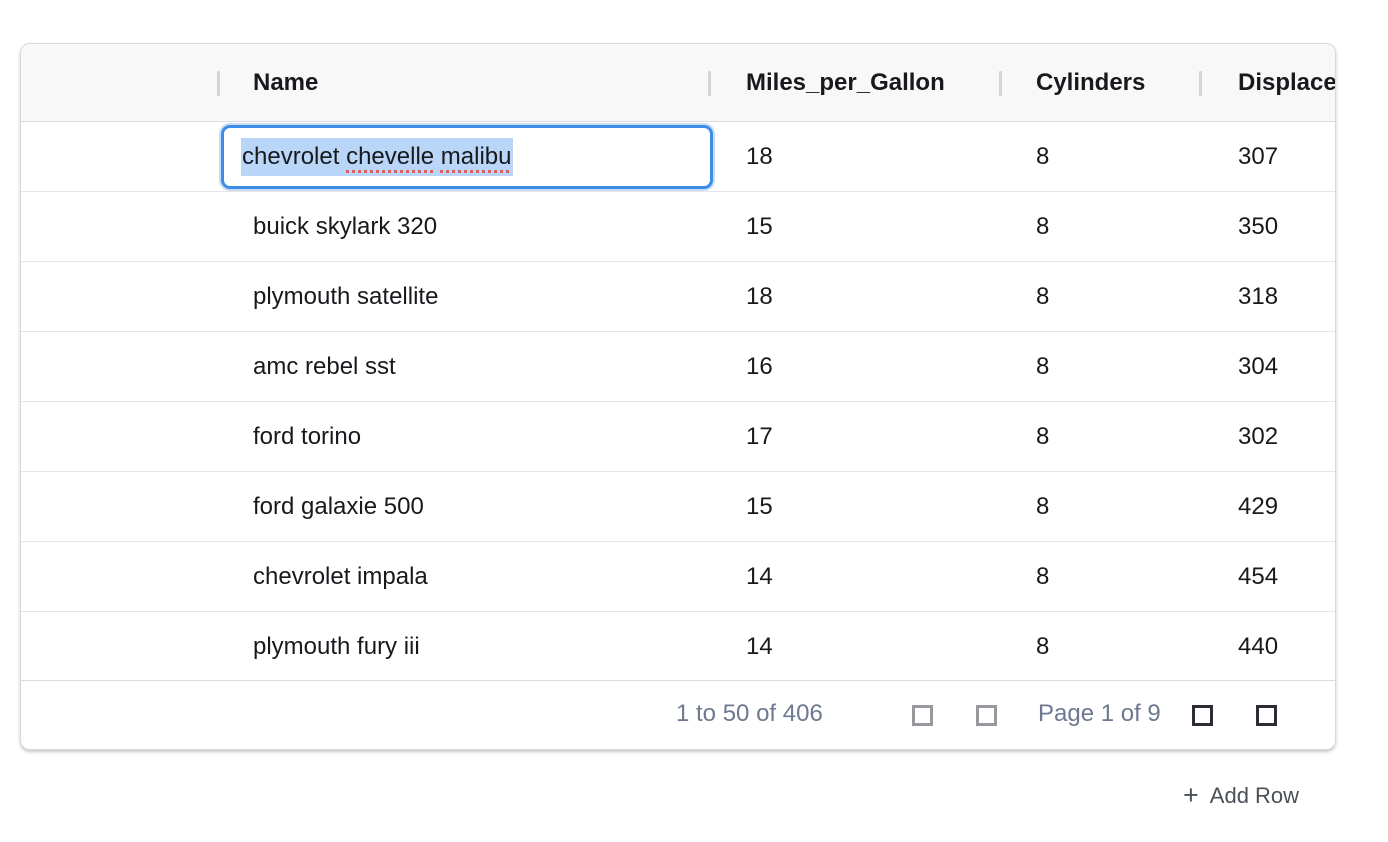 The height and width of the screenshot is (842, 1388). I want to click on name-cell-editor: chevrolet chevelle malibu, so click(467, 157).